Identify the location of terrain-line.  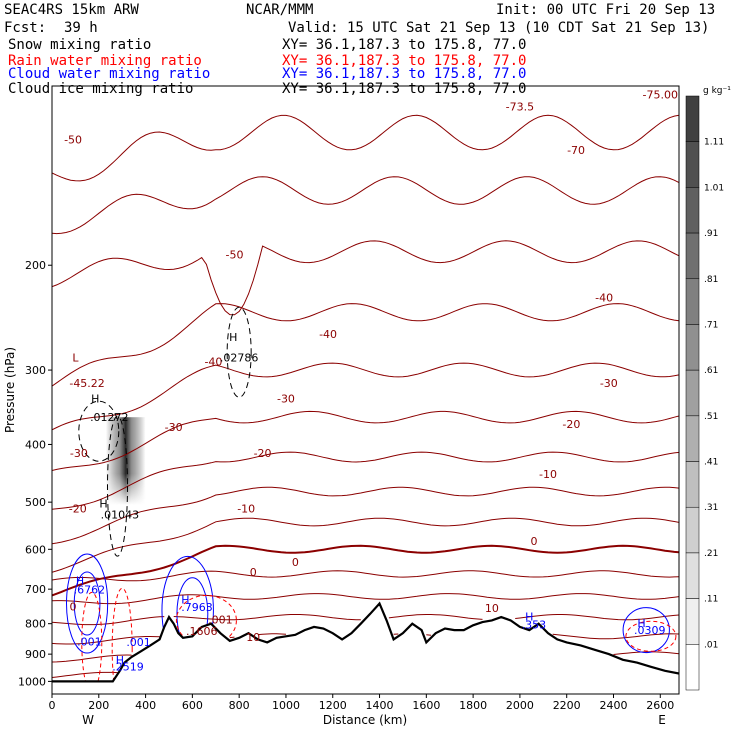
(365, 642).